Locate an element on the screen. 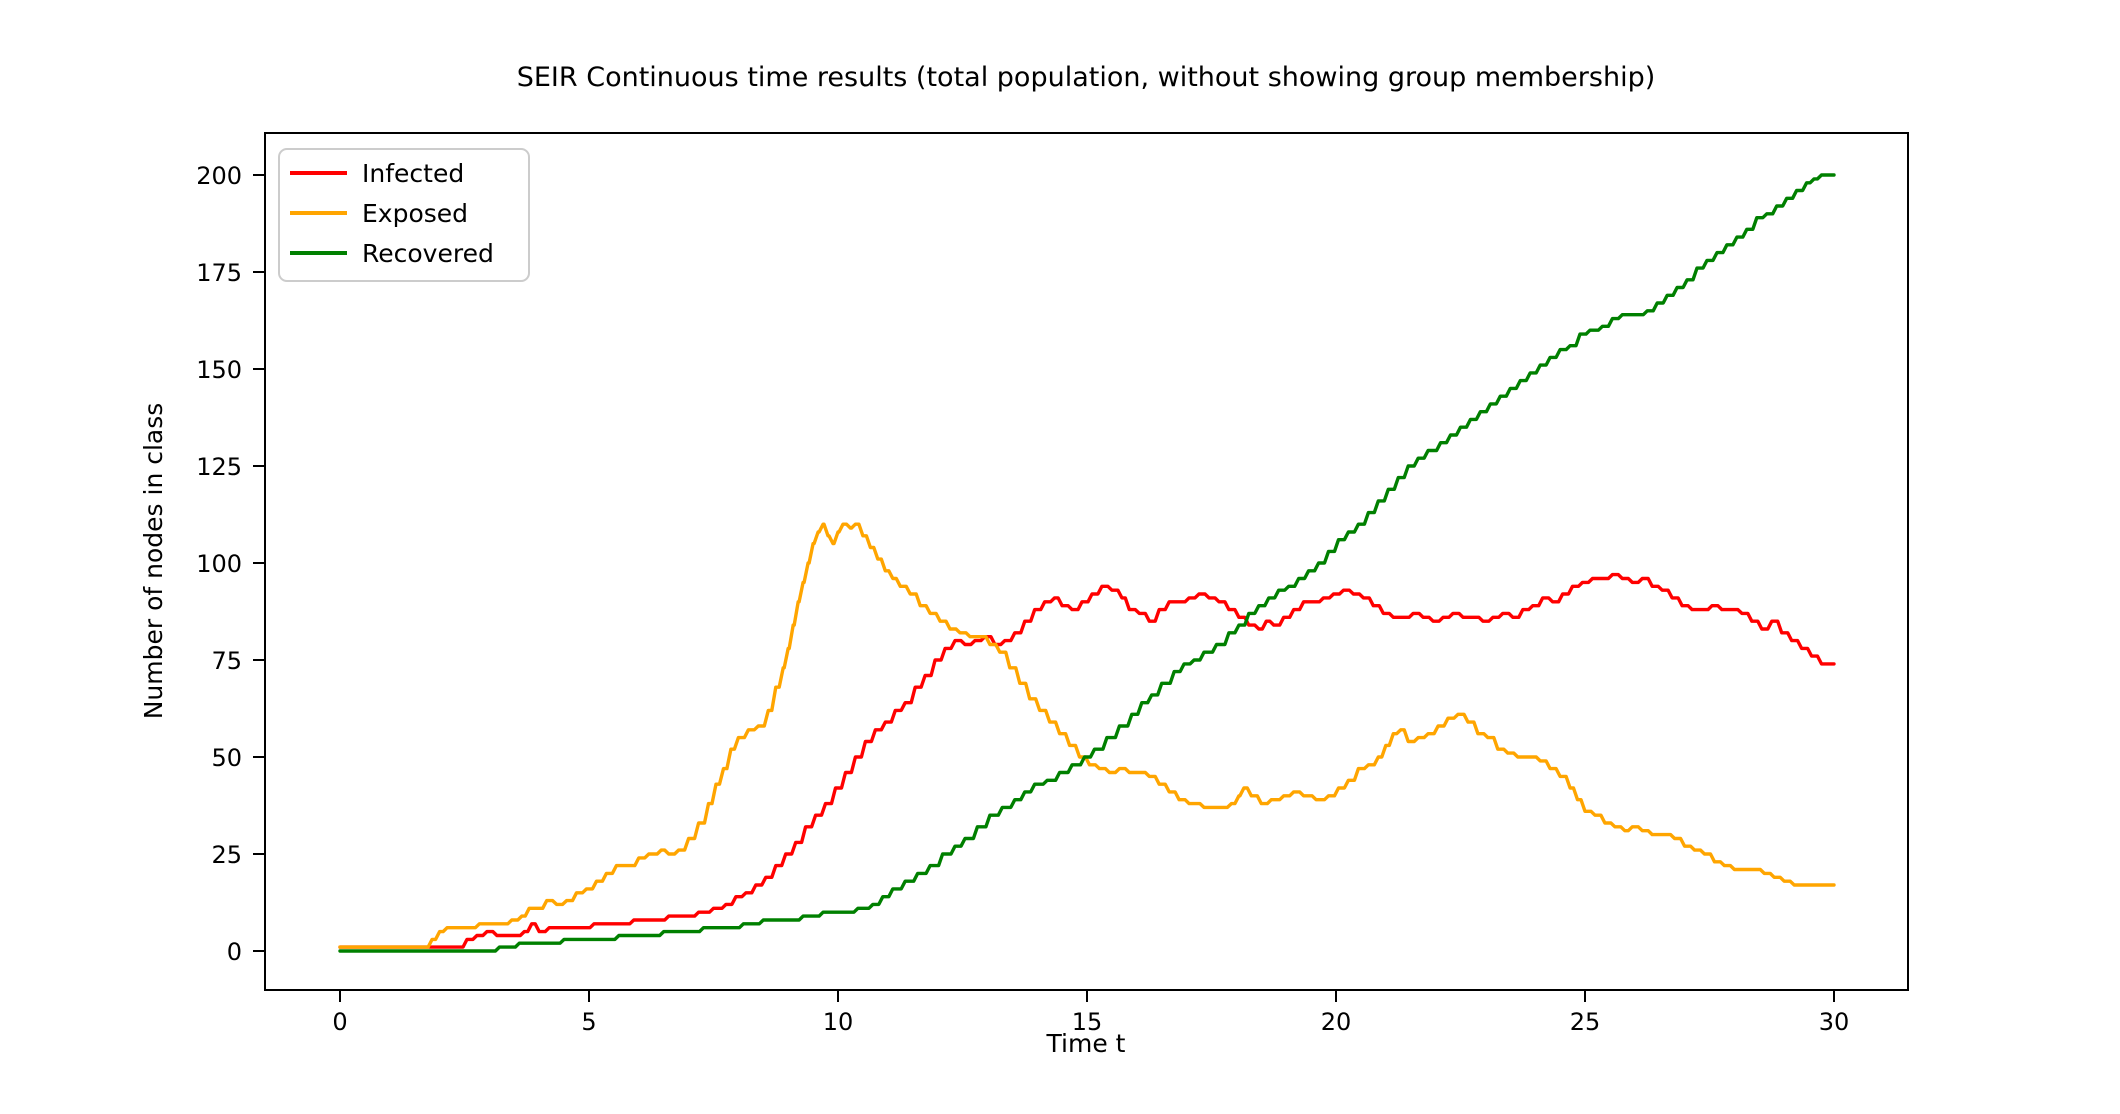 The height and width of the screenshot is (1114, 2120). x-tick-label: 30 is located at coordinates (1834, 1022).